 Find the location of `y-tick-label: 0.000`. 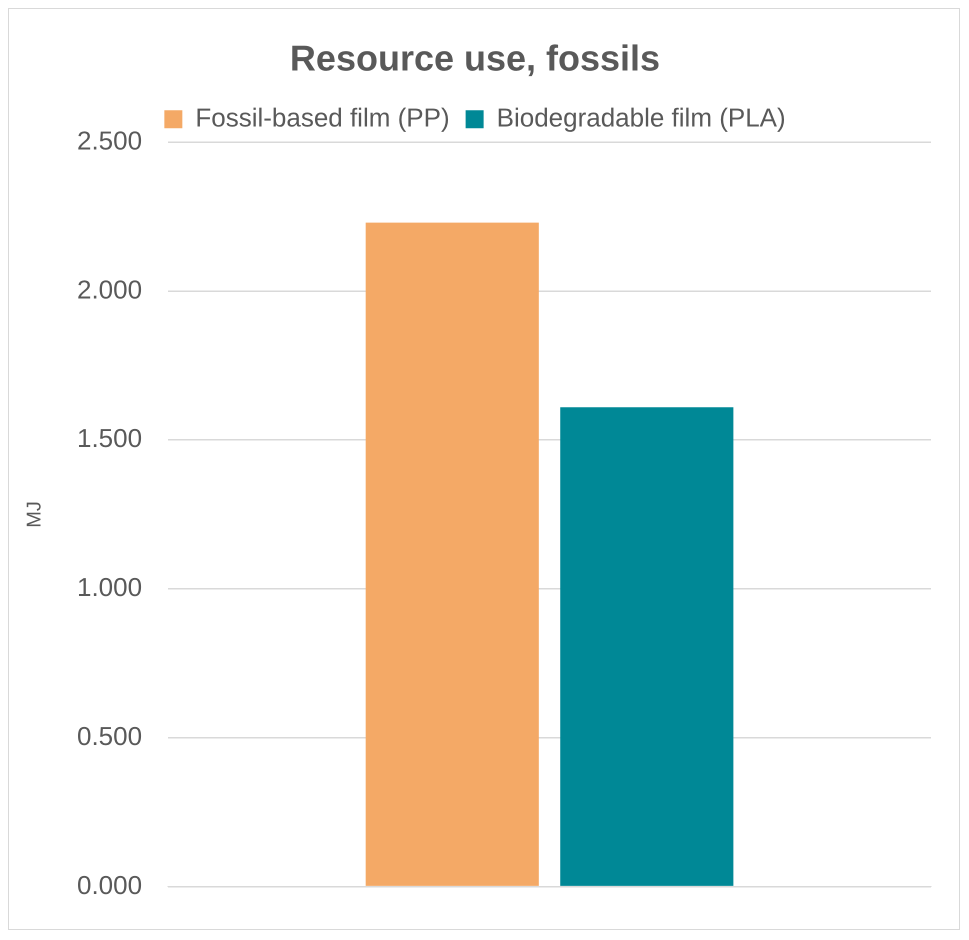

y-tick-label: 0.000 is located at coordinates (109, 885).